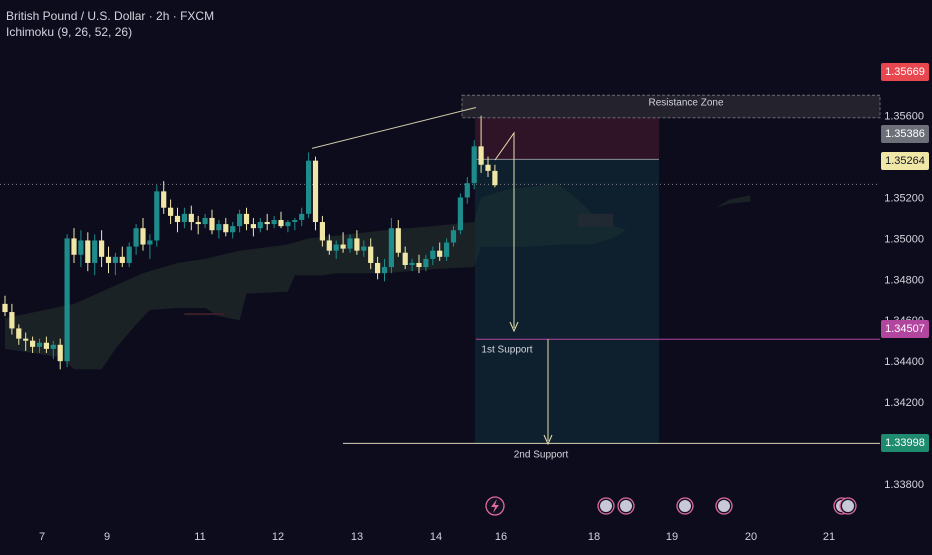 The height and width of the screenshot is (555, 932). I want to click on x-tick-label: 11, so click(199, 537).